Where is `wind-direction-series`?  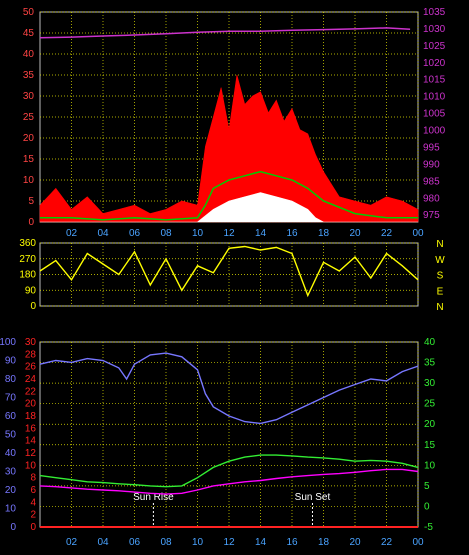 wind-direction-series is located at coordinates (229, 271).